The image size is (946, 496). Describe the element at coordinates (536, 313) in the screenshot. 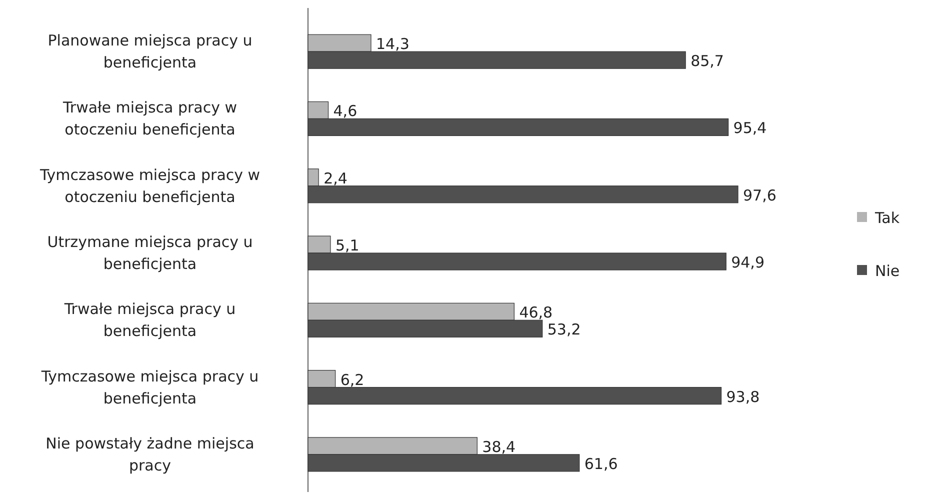

I see `data-label: 46,8` at that location.